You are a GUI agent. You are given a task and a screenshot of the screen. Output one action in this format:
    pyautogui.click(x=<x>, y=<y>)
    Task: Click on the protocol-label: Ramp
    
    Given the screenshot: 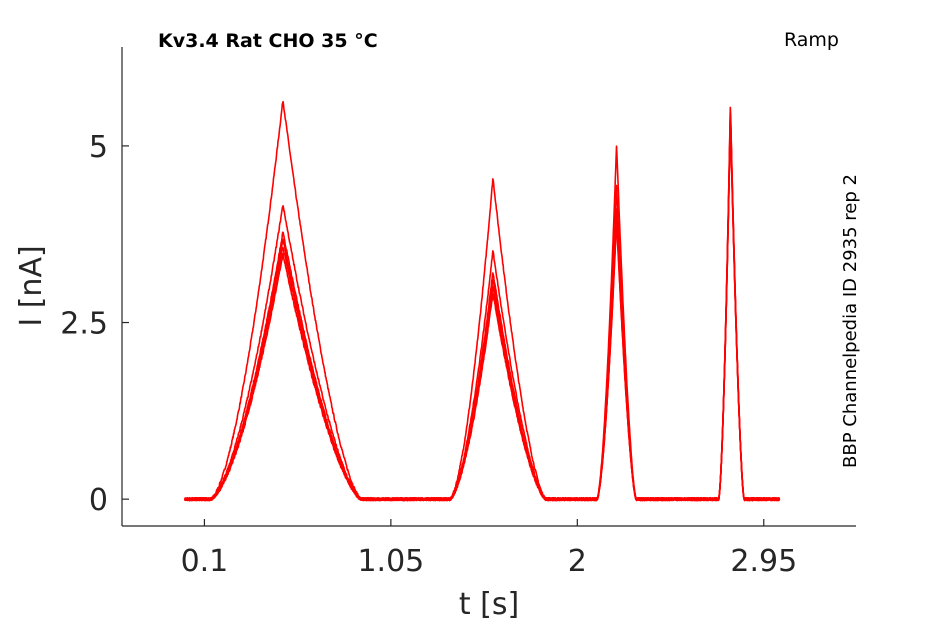 What is the action you would take?
    pyautogui.click(x=811, y=40)
    